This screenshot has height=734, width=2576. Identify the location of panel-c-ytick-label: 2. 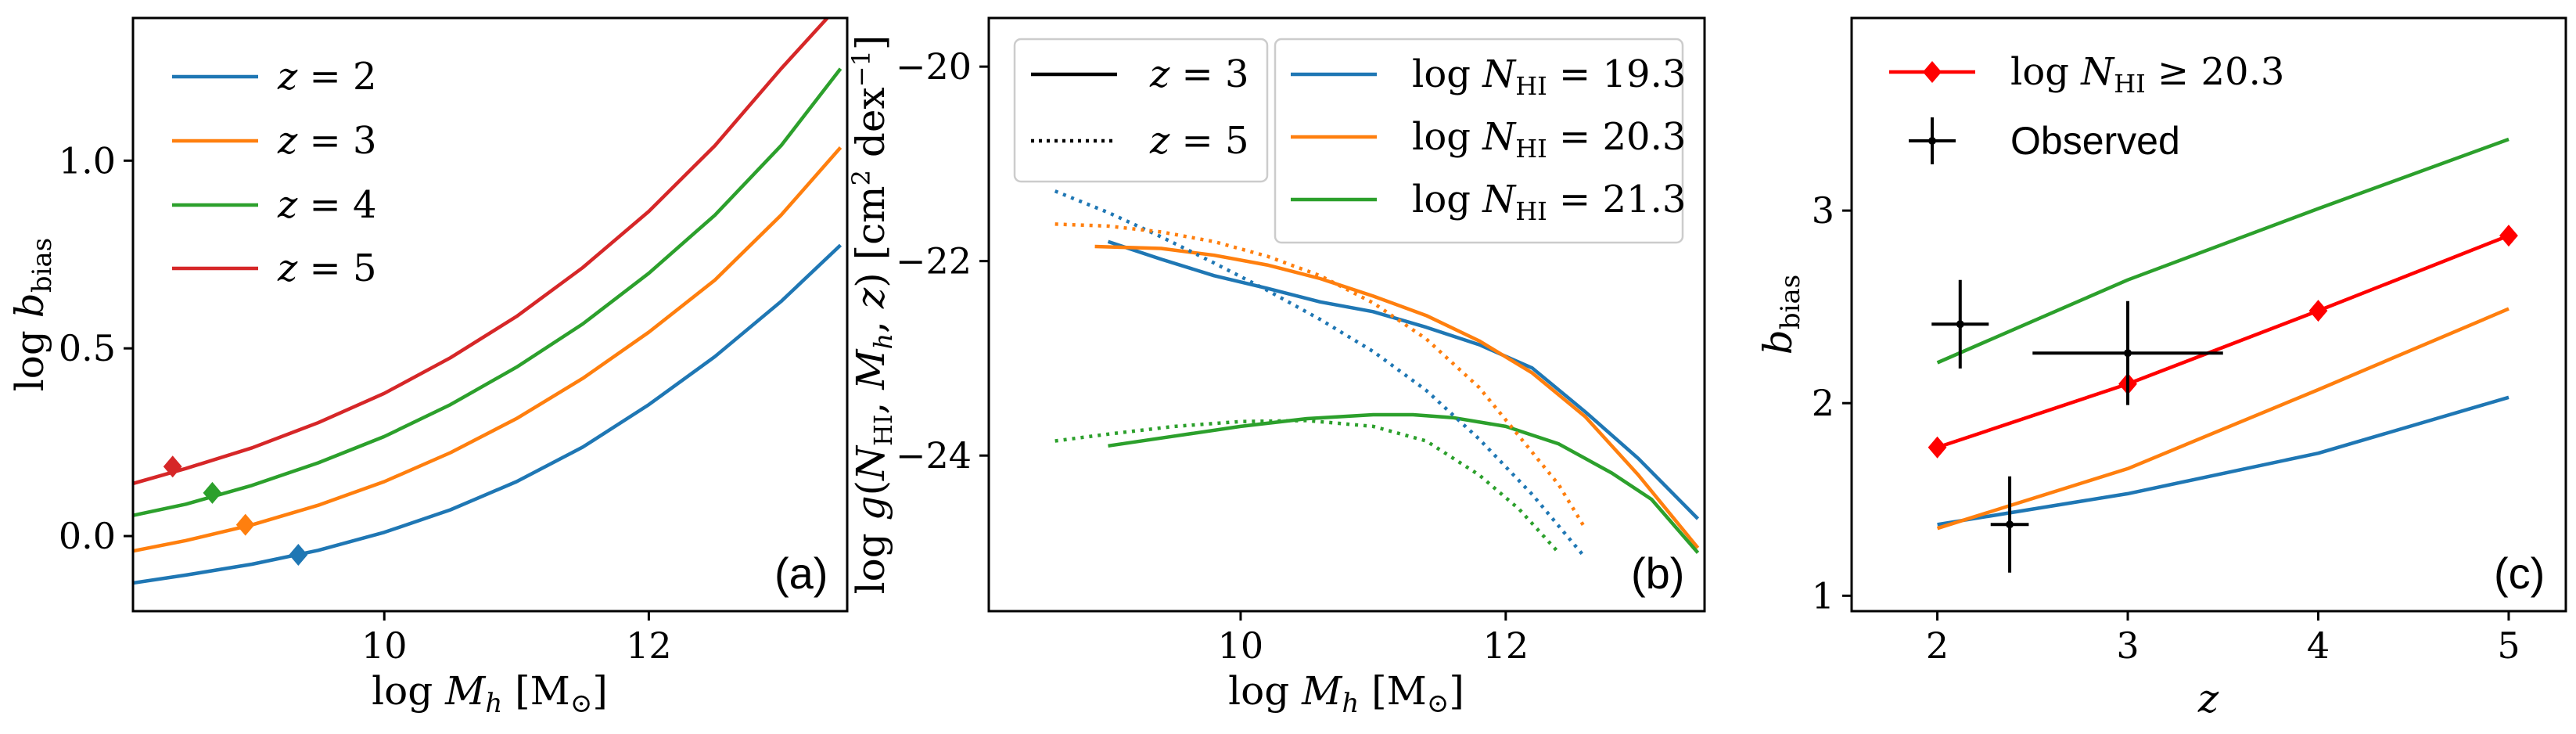
(1823, 403).